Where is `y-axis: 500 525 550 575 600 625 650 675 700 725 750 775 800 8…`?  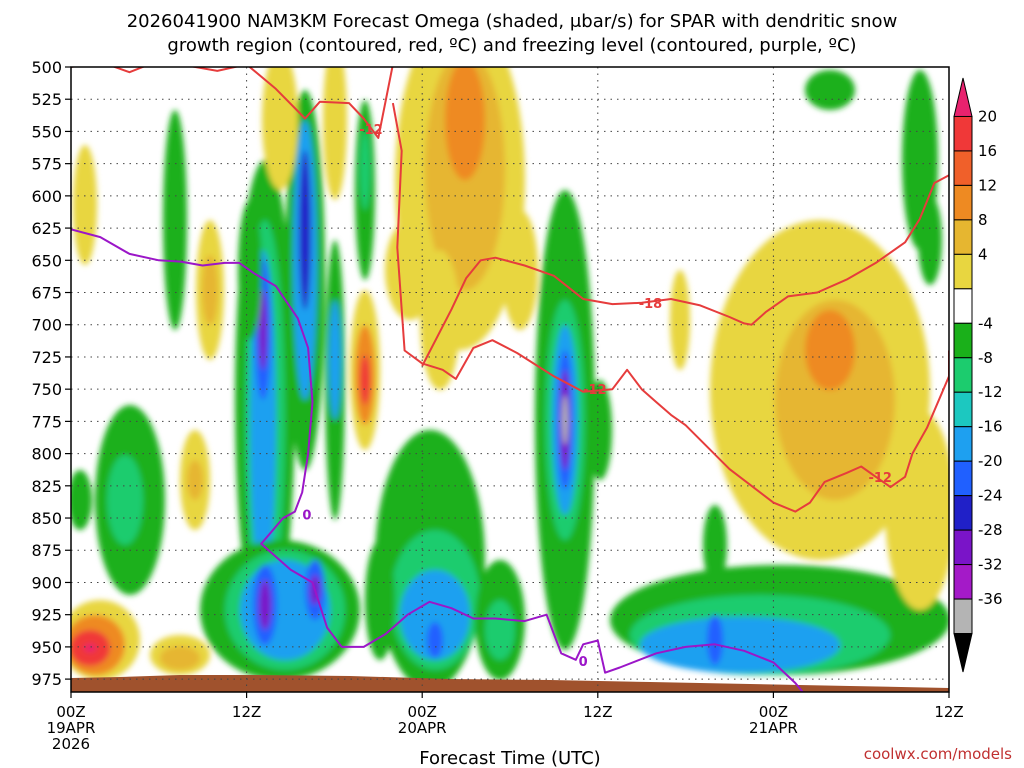 y-axis: 500 525 550 575 600 625 650 675 700 725 750 775 800 8… is located at coordinates (51, 373).